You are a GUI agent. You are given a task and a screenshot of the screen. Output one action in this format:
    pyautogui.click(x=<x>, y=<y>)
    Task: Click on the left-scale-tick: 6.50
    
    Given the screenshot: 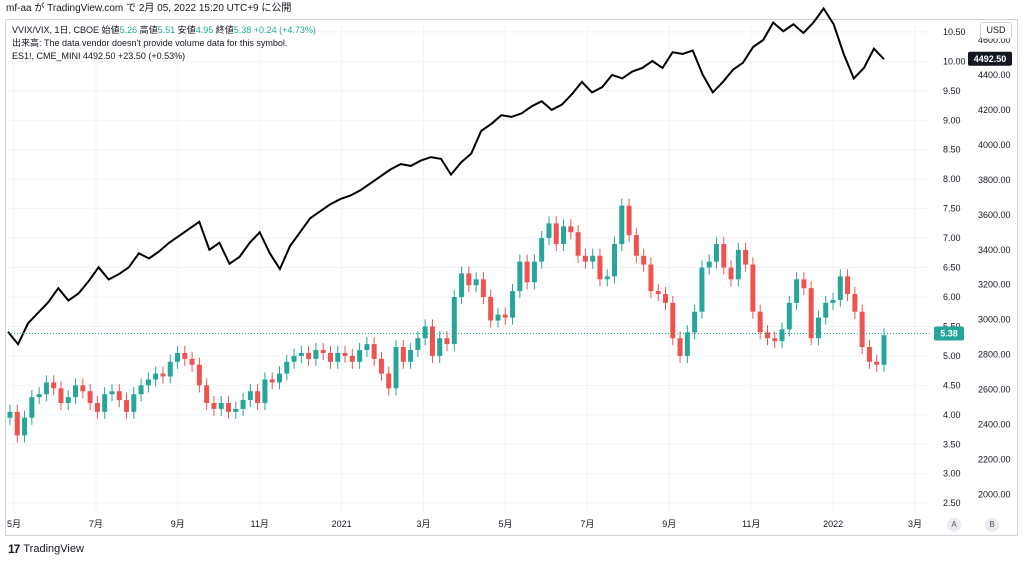 What is the action you would take?
    pyautogui.click(x=952, y=268)
    